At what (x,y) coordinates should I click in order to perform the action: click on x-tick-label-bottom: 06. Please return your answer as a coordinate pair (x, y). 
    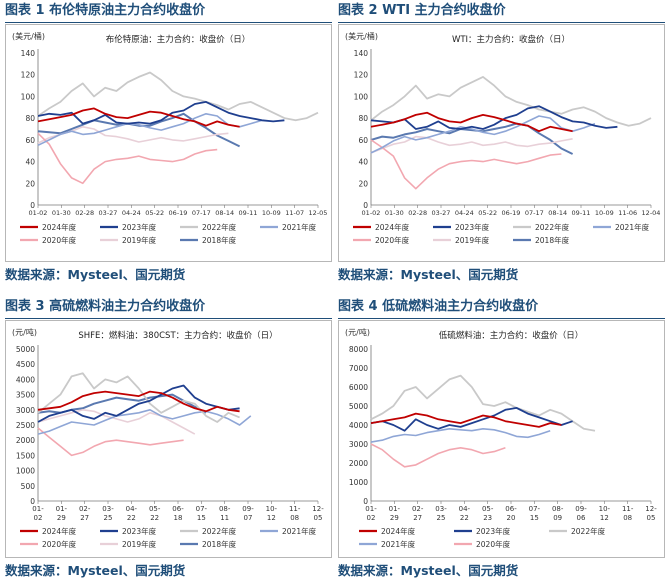
    Looking at the image, I should click on (581, 518).